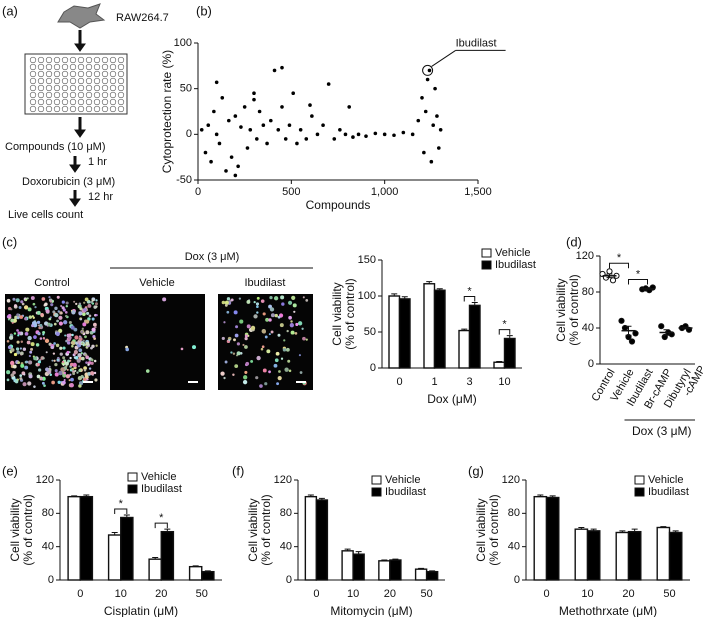 This screenshot has height=617, width=709. What do you see at coordinates (517, 580) in the screenshot?
I see `y-tick-label: 0` at bounding box center [517, 580].